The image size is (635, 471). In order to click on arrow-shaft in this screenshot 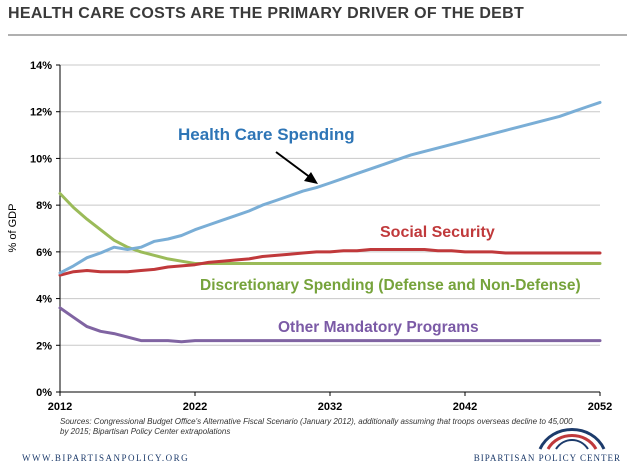, I will do `click(293, 165)`.